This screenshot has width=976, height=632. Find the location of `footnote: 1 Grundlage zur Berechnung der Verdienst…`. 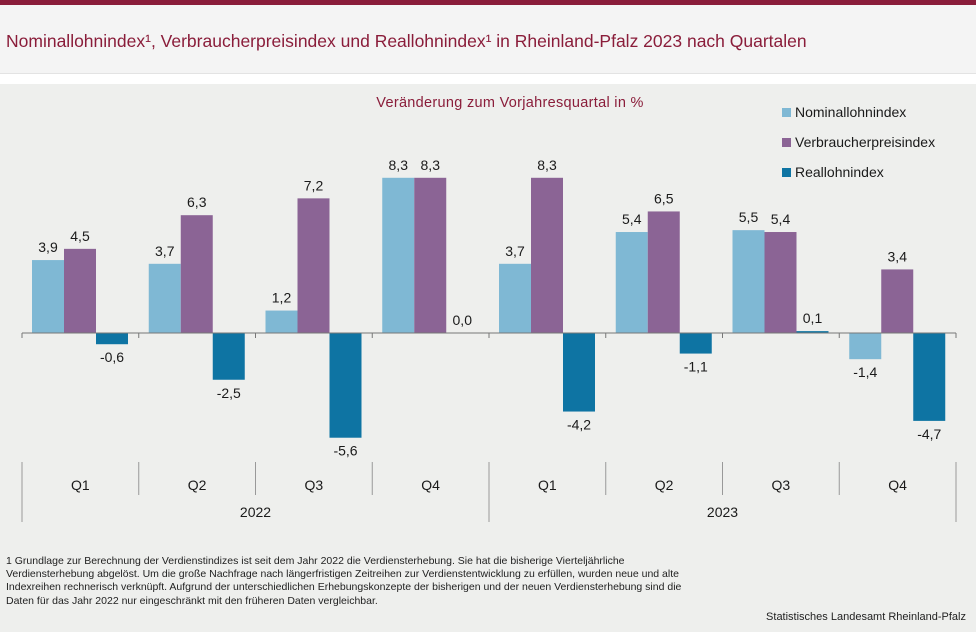

footnote: 1 Grundlage zur Berechnung der Verdienst… is located at coordinates (344, 581).